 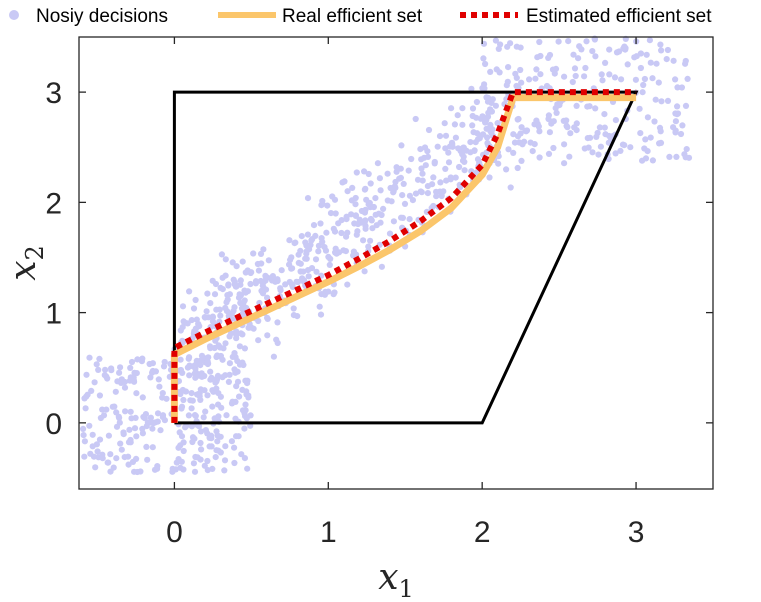 I want to click on y-tick-label: 1, so click(x=53, y=314).